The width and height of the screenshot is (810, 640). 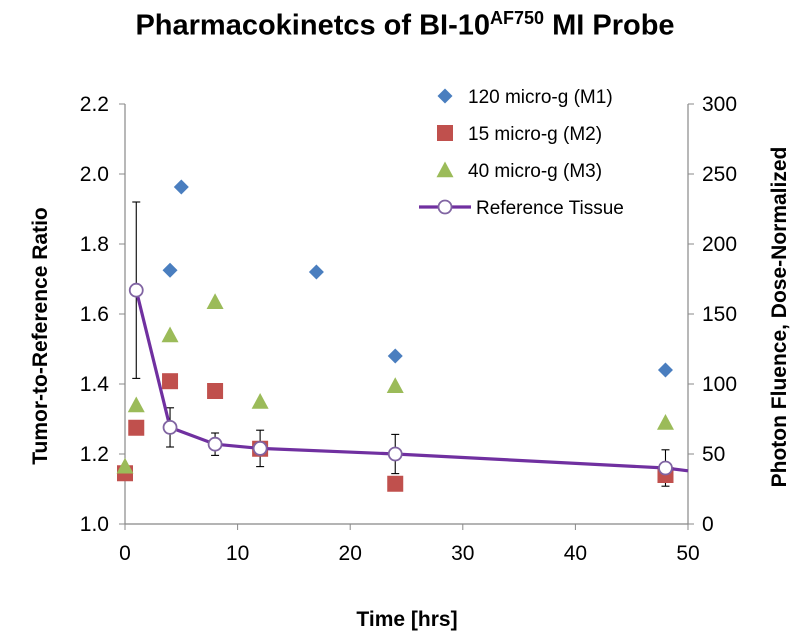 I want to click on y2-tick-label: 250, so click(x=719, y=174).